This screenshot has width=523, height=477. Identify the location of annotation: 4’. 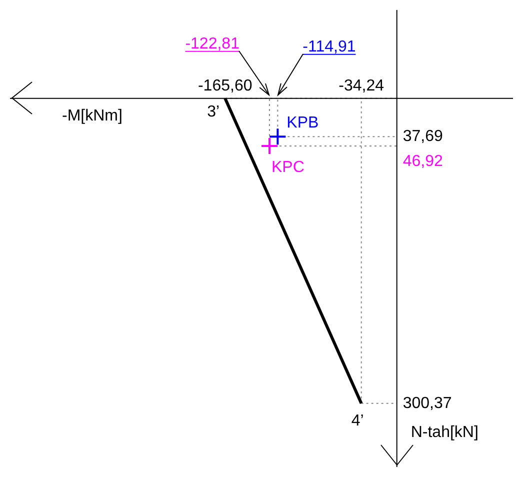
(357, 421).